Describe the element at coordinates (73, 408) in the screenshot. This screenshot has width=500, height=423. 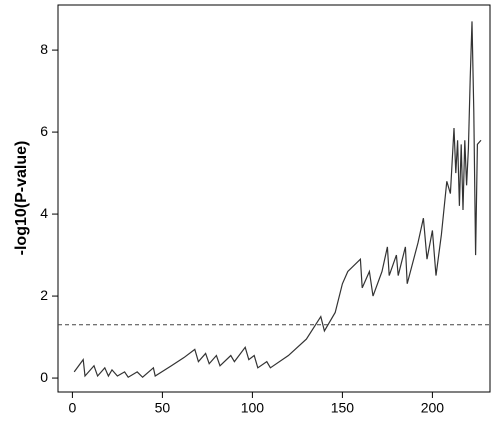
I see `x-tick-label: 0` at that location.